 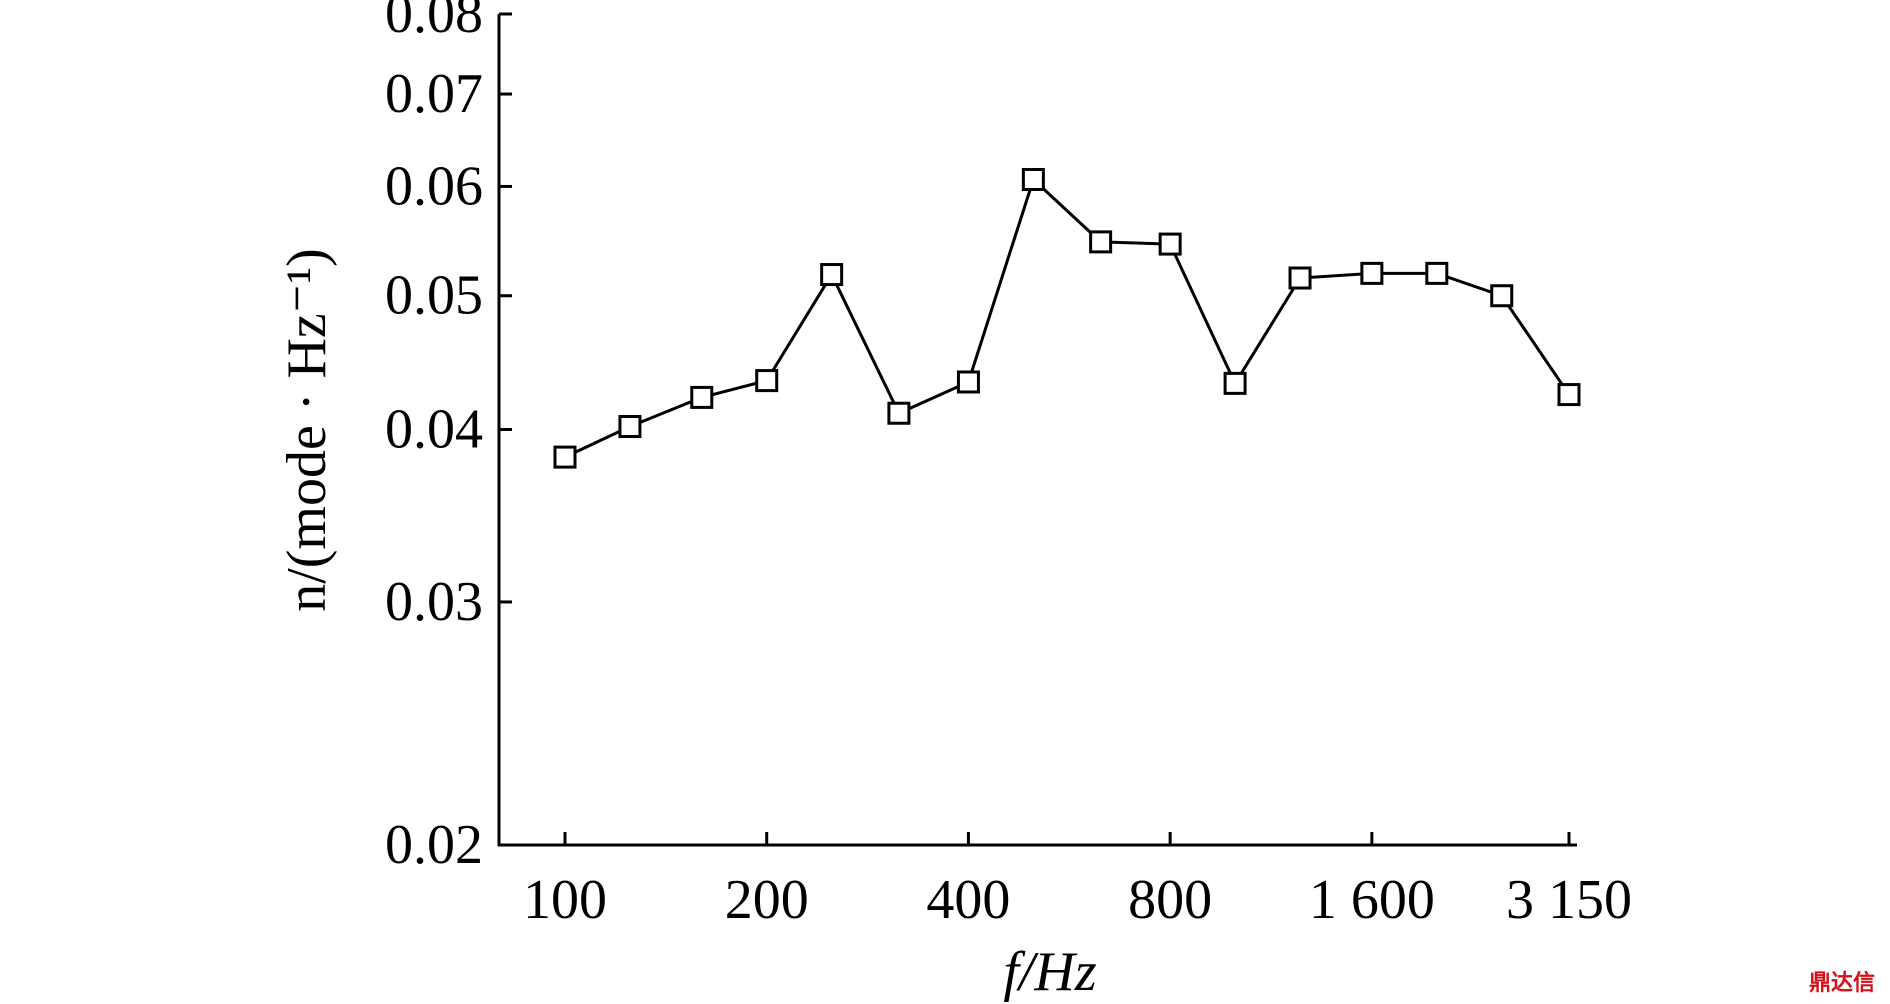 I want to click on x-tick-label: 200, so click(x=767, y=900).